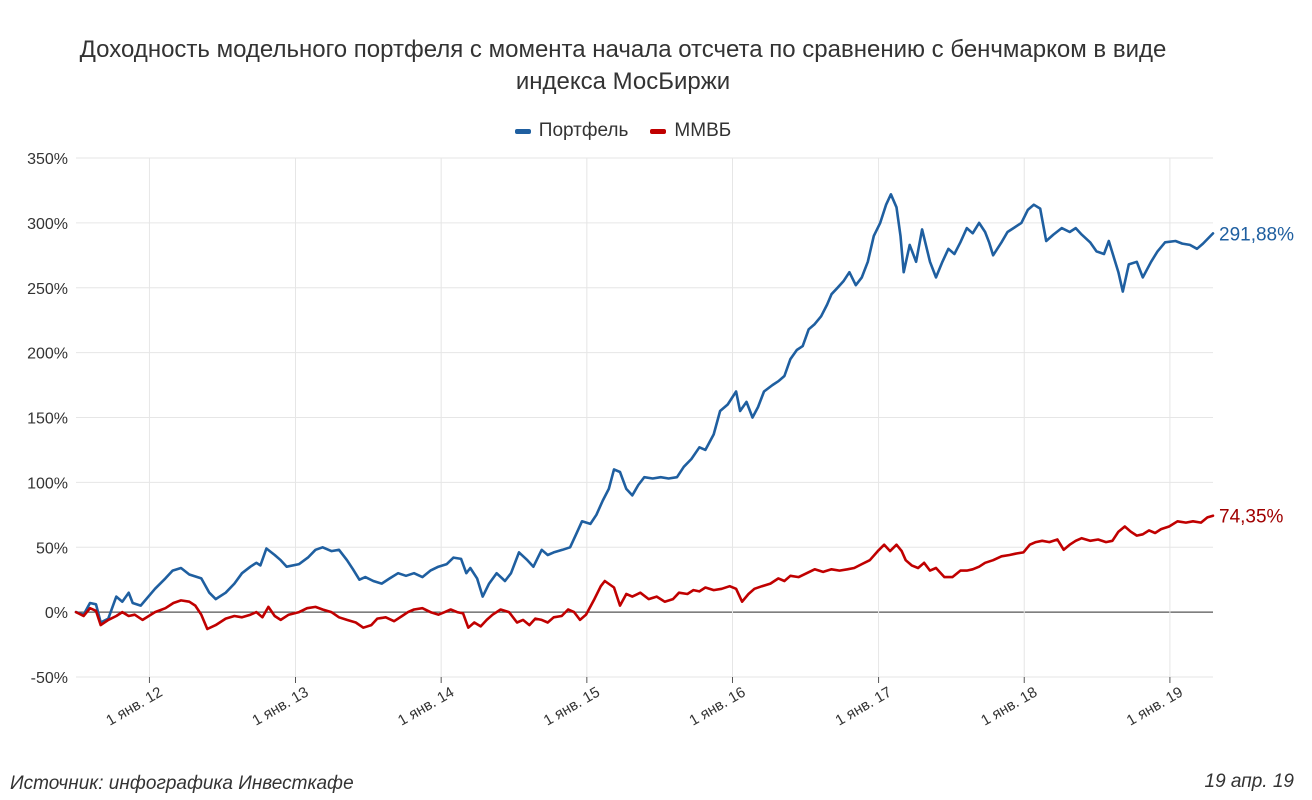 The image size is (1312, 800). I want to click on chart-legend: Портфель ММВБ, so click(623, 131).